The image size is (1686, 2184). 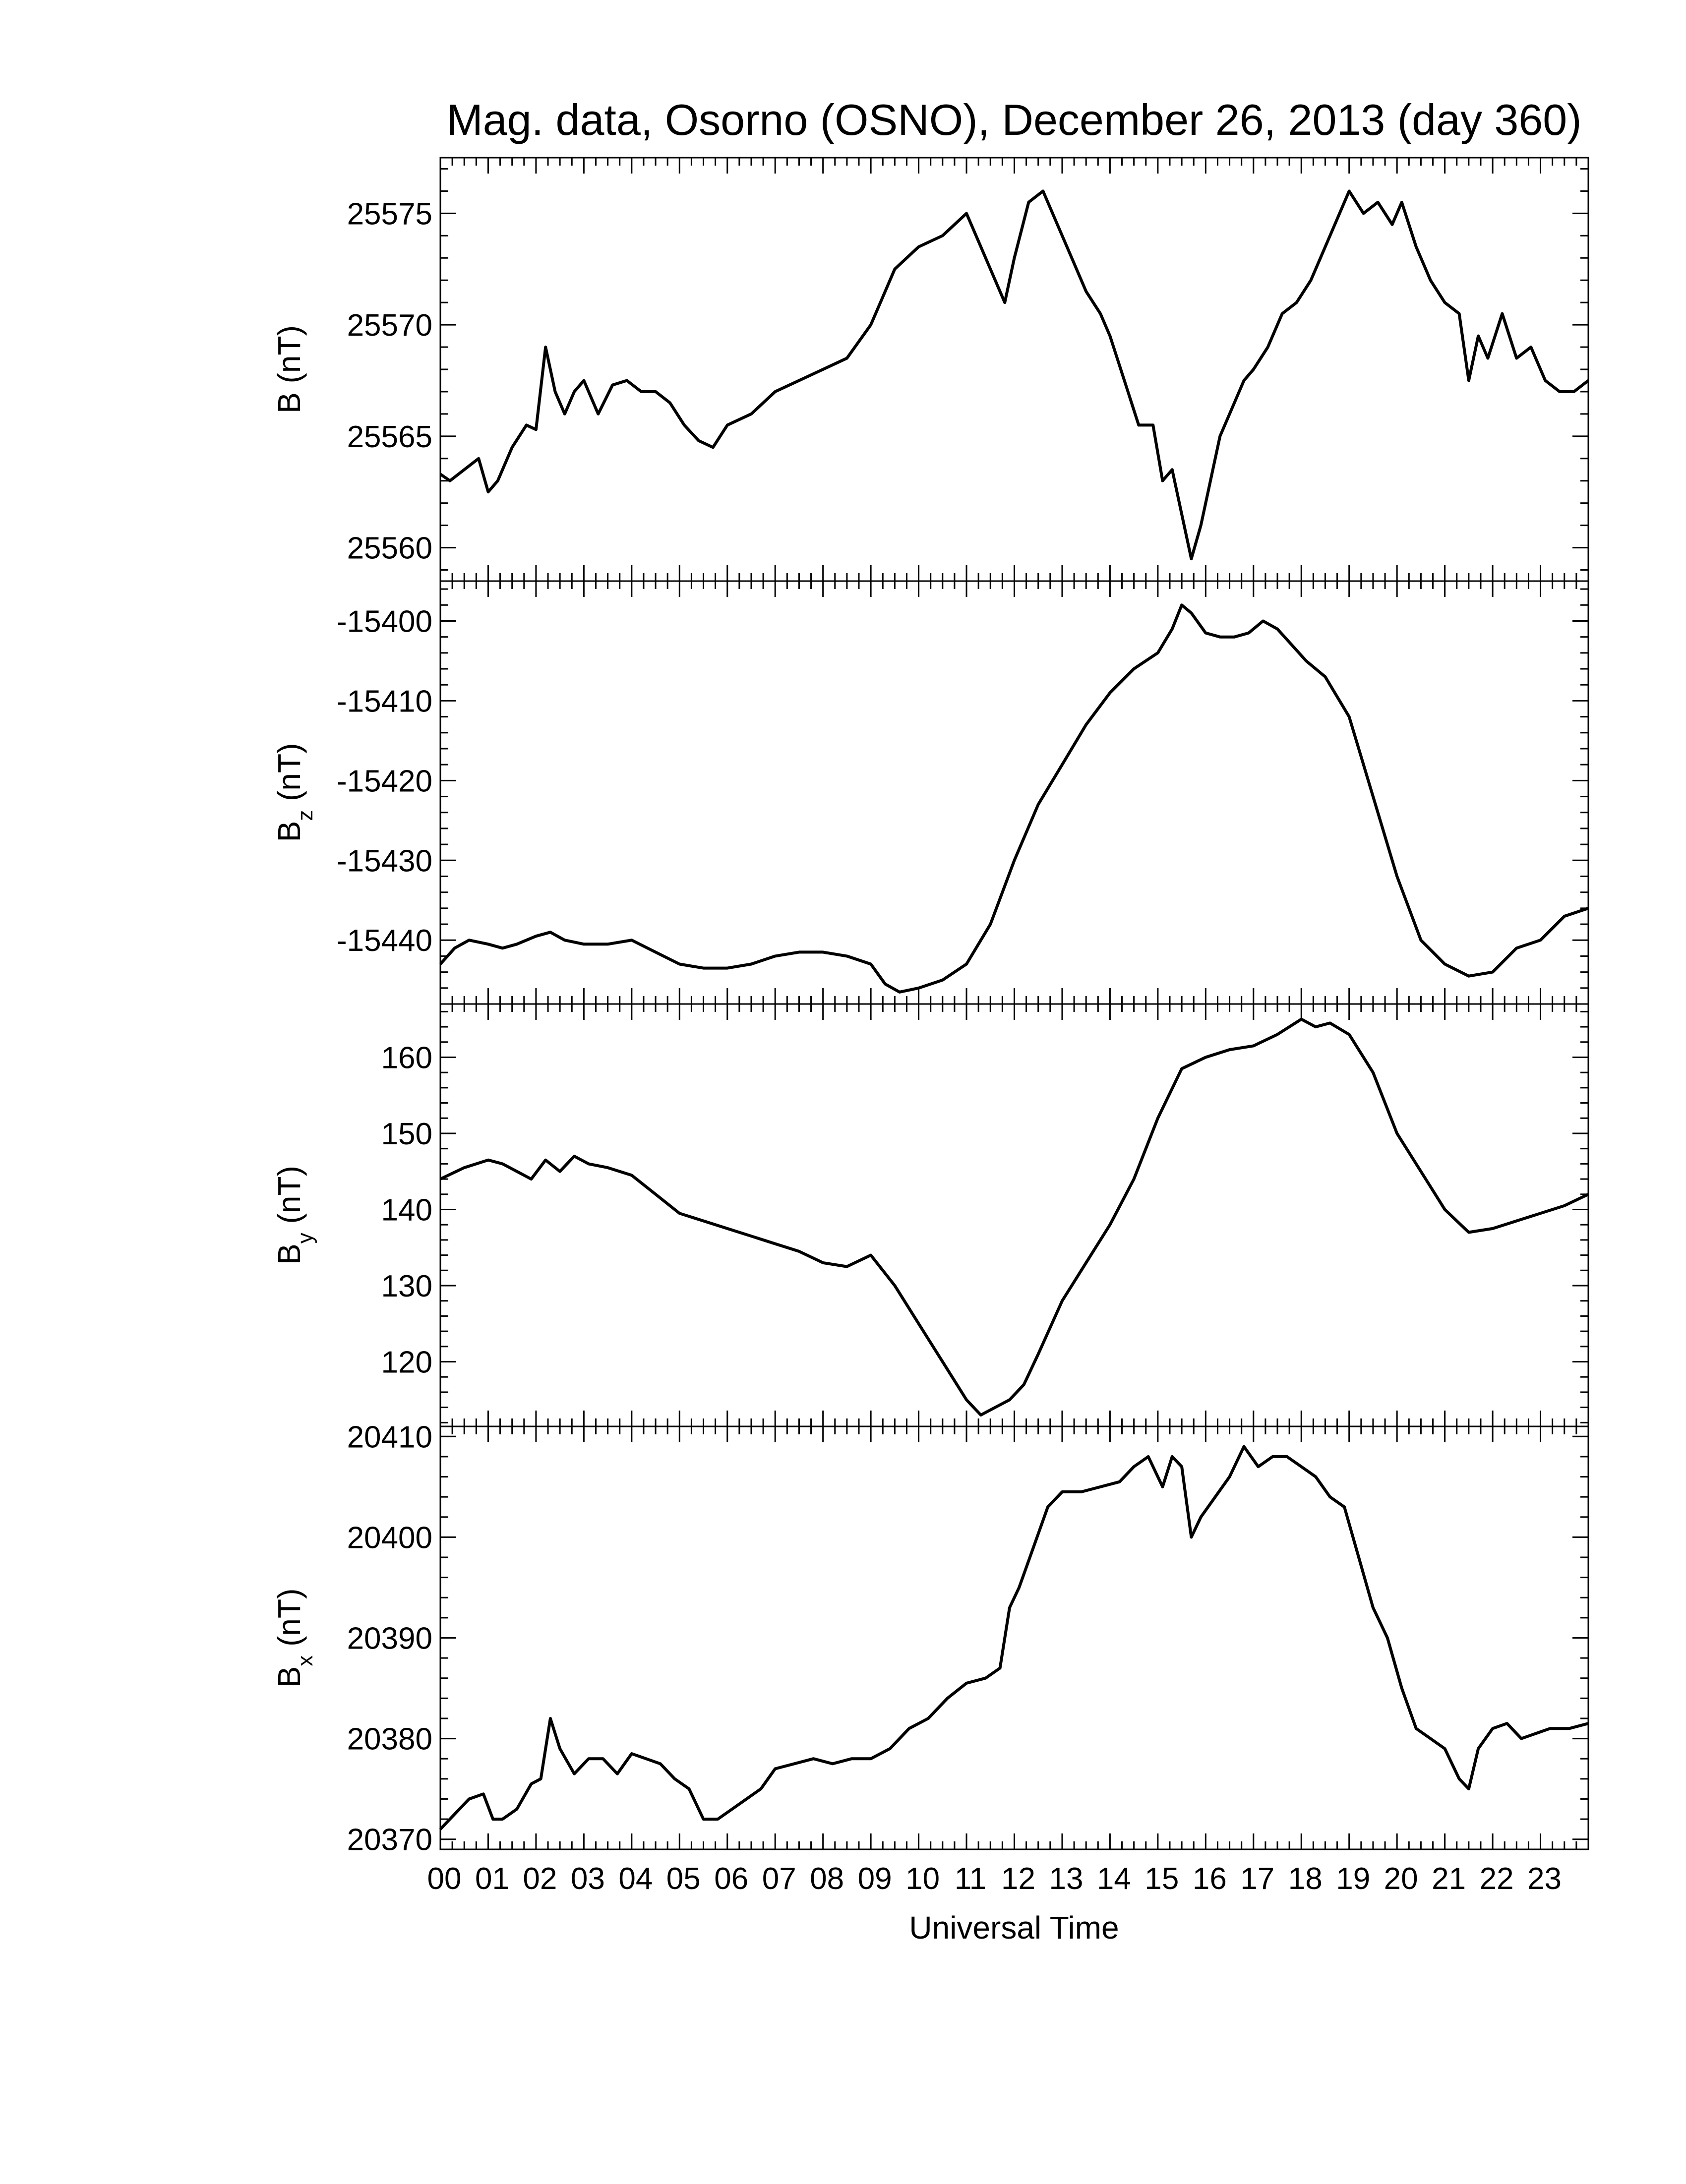 What do you see at coordinates (407, 1058) in the screenshot?
I see `y-tick-label: 160` at bounding box center [407, 1058].